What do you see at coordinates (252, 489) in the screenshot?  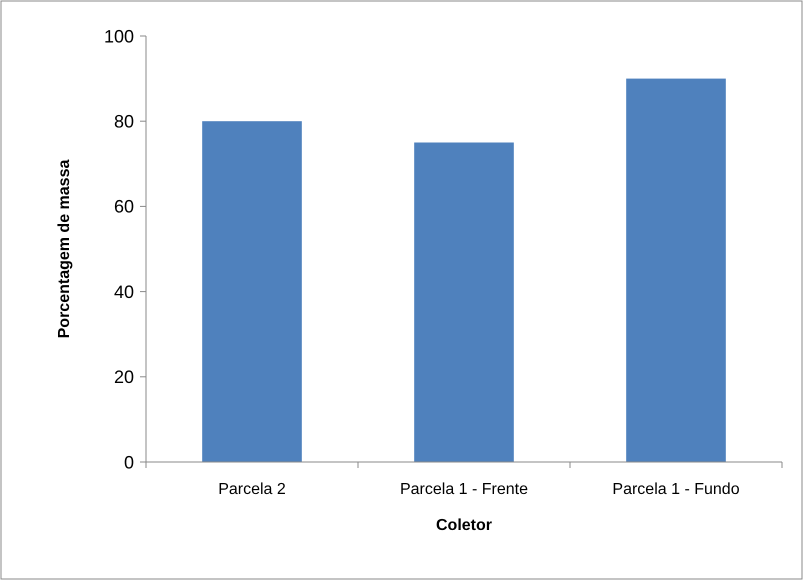 I see `x-tick-label: Parcela 2` at bounding box center [252, 489].